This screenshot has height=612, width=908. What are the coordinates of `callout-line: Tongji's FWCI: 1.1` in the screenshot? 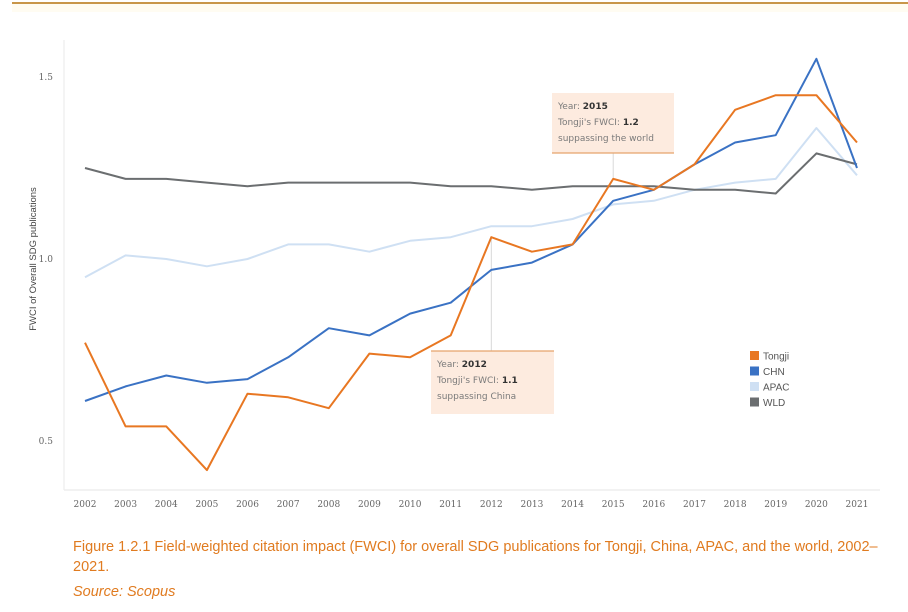 It's located at (477, 381).